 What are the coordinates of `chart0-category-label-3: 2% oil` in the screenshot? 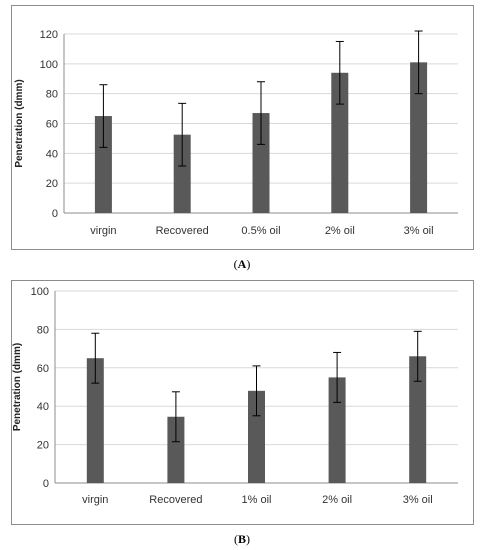 It's located at (340, 231).